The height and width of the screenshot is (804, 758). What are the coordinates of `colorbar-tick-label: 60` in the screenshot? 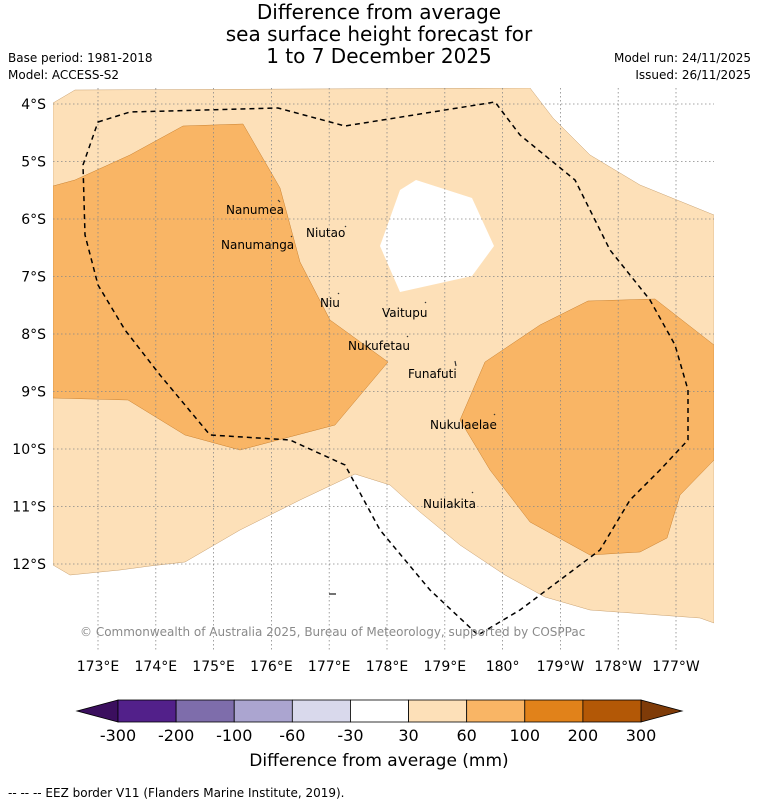 It's located at (466, 735).